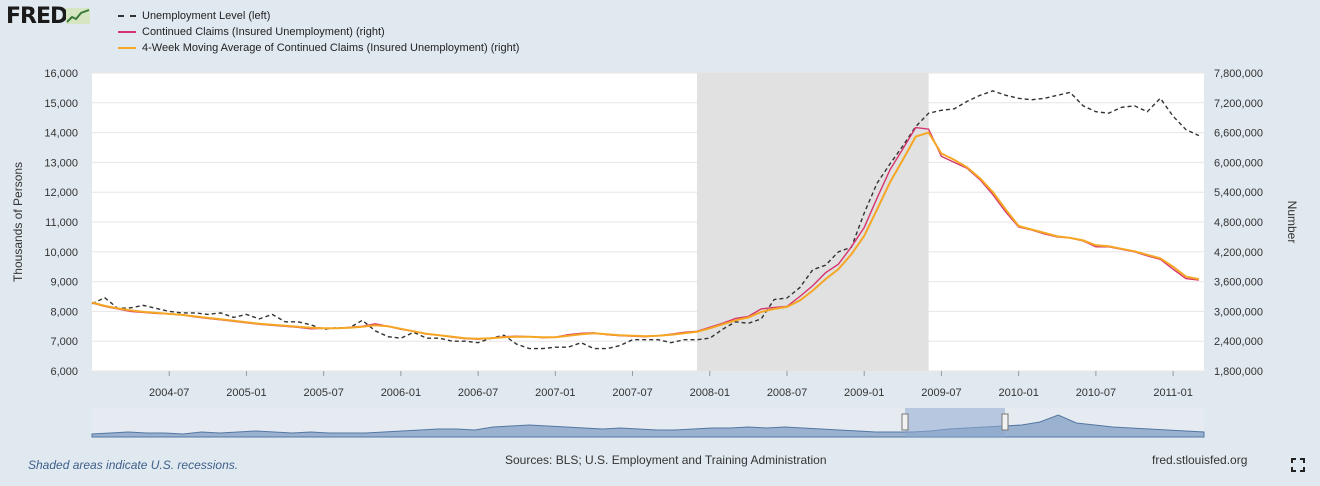 The width and height of the screenshot is (1320, 486). I want to click on x-tick: 2006-07, so click(478, 393).